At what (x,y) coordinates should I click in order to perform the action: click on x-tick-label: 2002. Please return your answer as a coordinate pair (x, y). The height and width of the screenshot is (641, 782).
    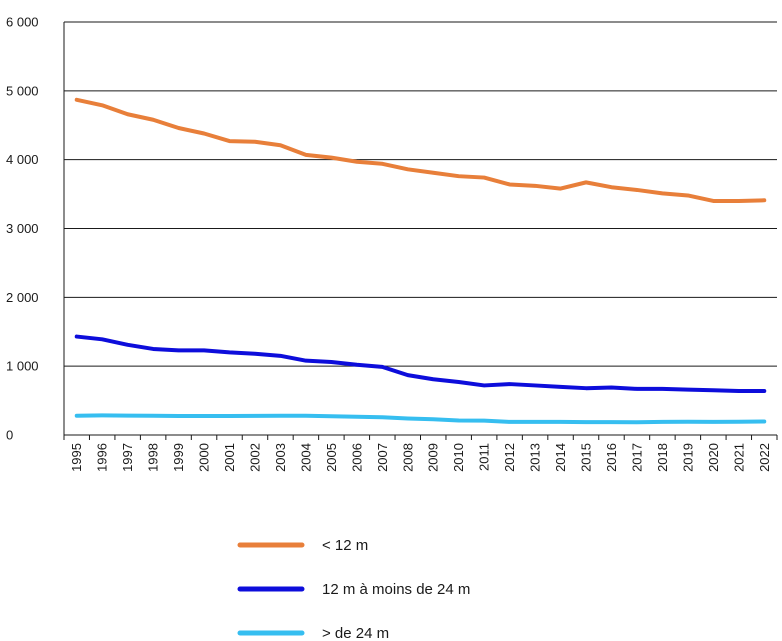
    Looking at the image, I should click on (254, 457).